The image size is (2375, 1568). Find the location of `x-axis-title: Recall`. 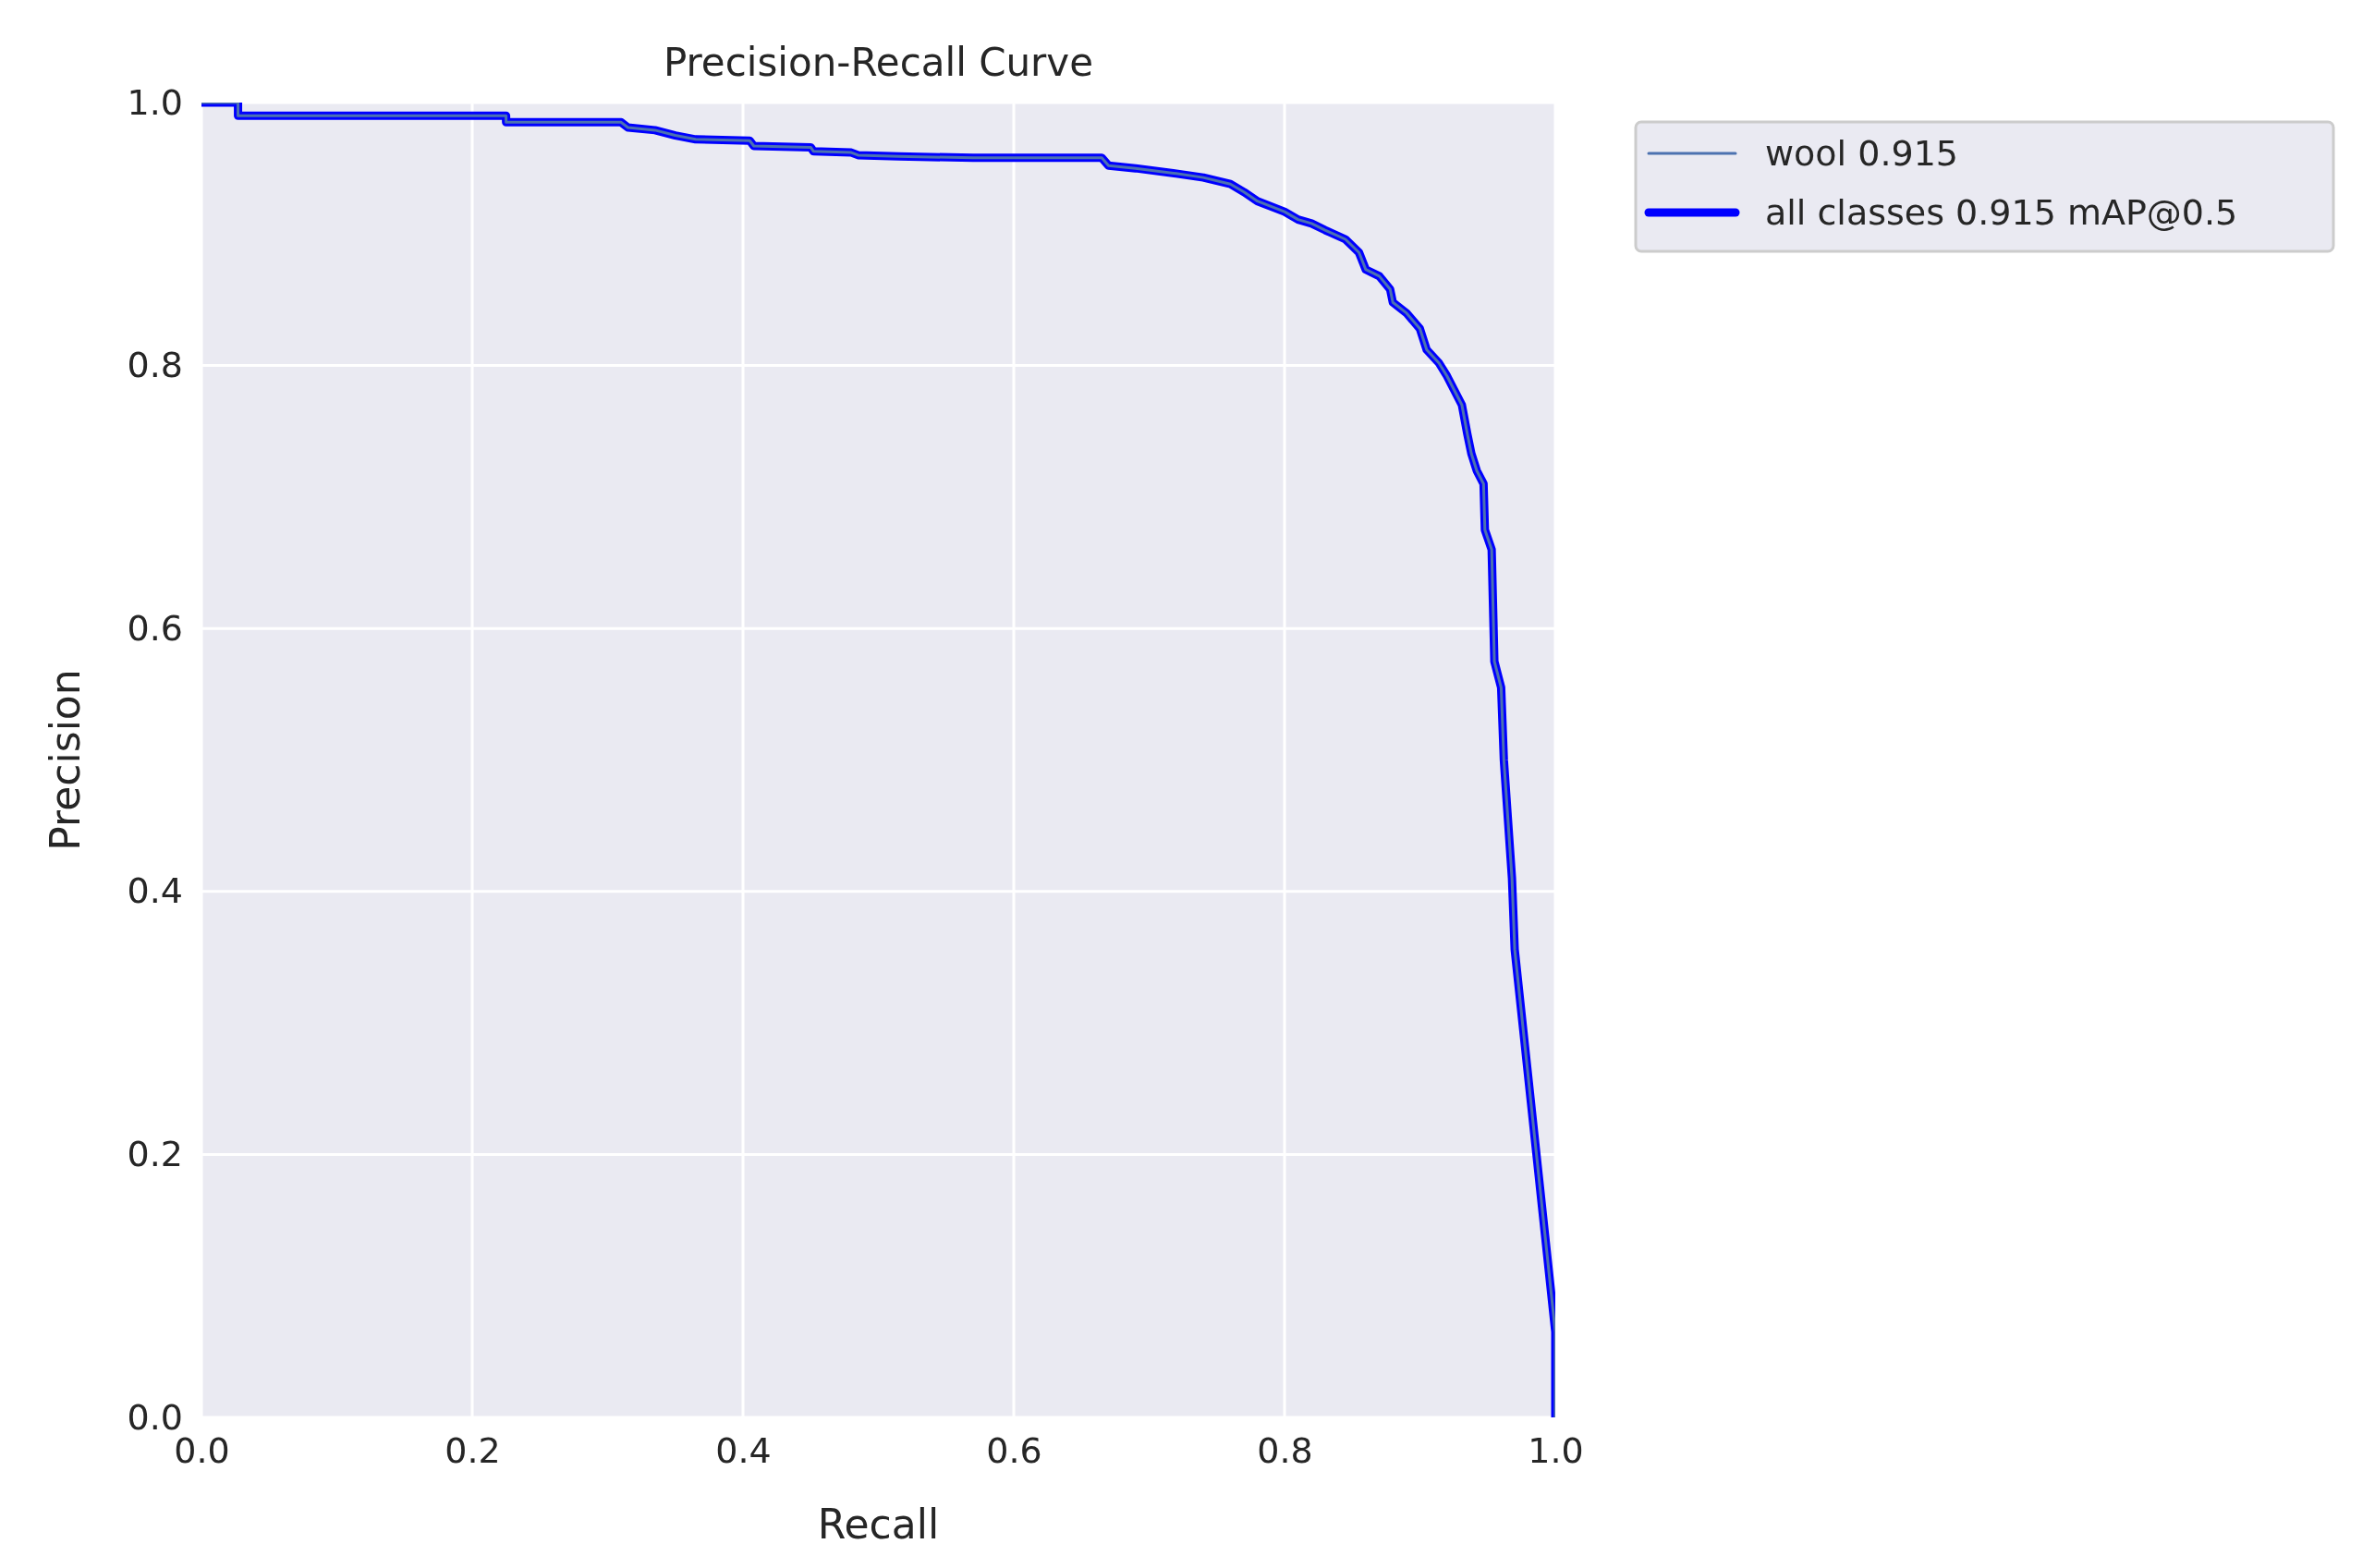

x-axis-title: Recall is located at coordinates (878, 1524).